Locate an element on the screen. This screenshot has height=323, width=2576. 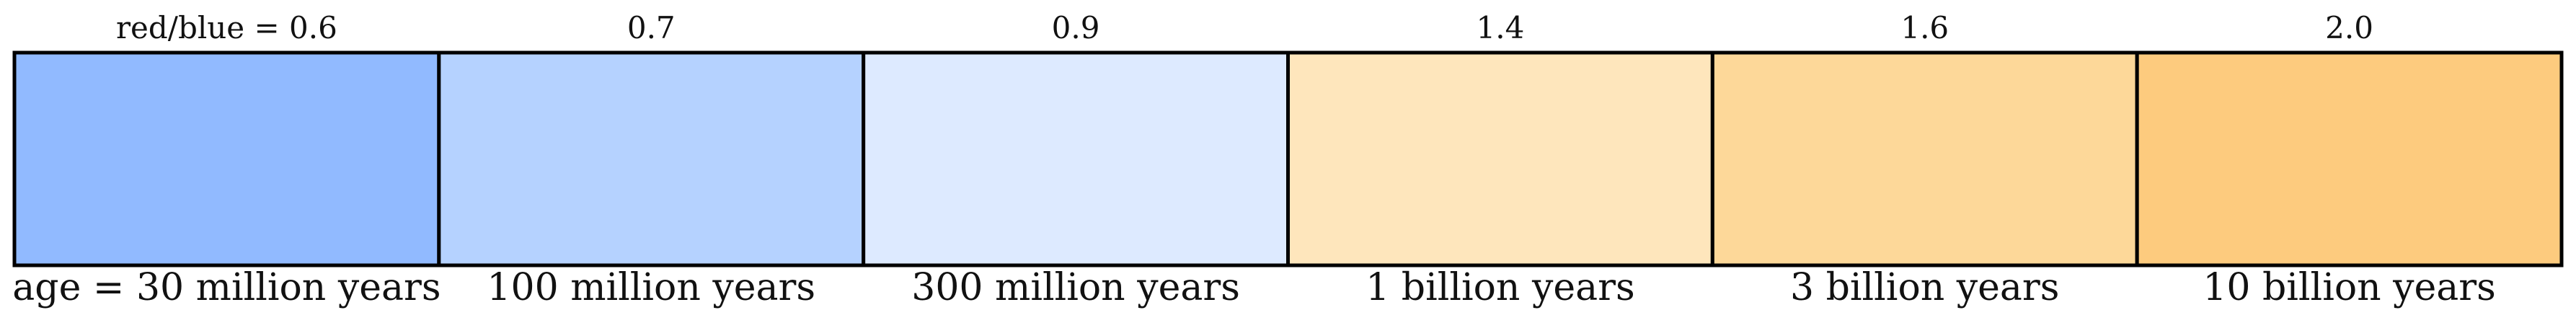
age-label: age = 30 million years is located at coordinates (226, 288).